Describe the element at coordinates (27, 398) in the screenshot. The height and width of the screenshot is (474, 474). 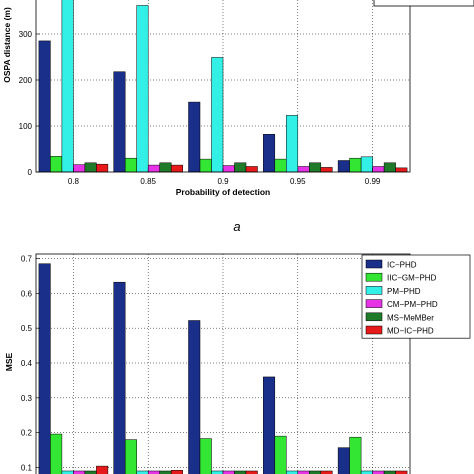
I see `bottom-y-tick-label: 0.3` at that location.